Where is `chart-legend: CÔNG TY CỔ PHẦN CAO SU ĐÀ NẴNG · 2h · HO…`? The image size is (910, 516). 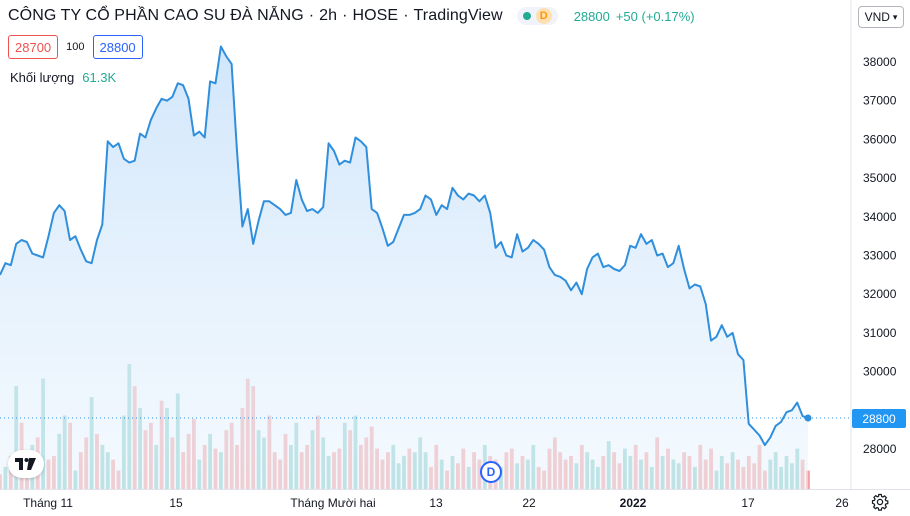 chart-legend: CÔNG TY CỔ PHẦN CAO SU ĐÀ NẴNG · 2h · HO… is located at coordinates (351, 16).